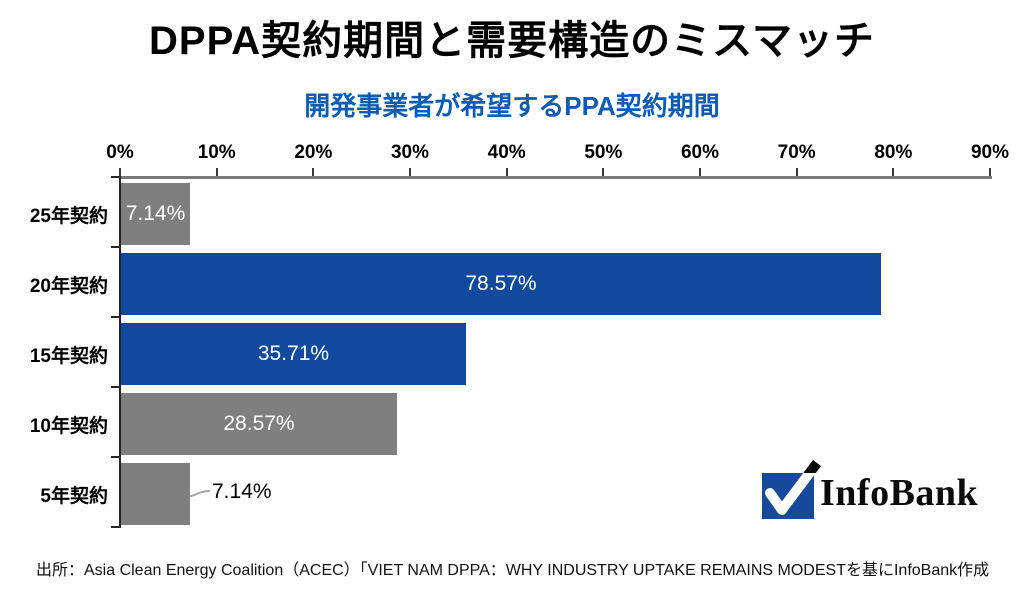 The image size is (1024, 610). Describe the element at coordinates (512, 41) in the screenshot. I see `page-title: DPPA契約期間と需要構造のミスマッチ` at that location.